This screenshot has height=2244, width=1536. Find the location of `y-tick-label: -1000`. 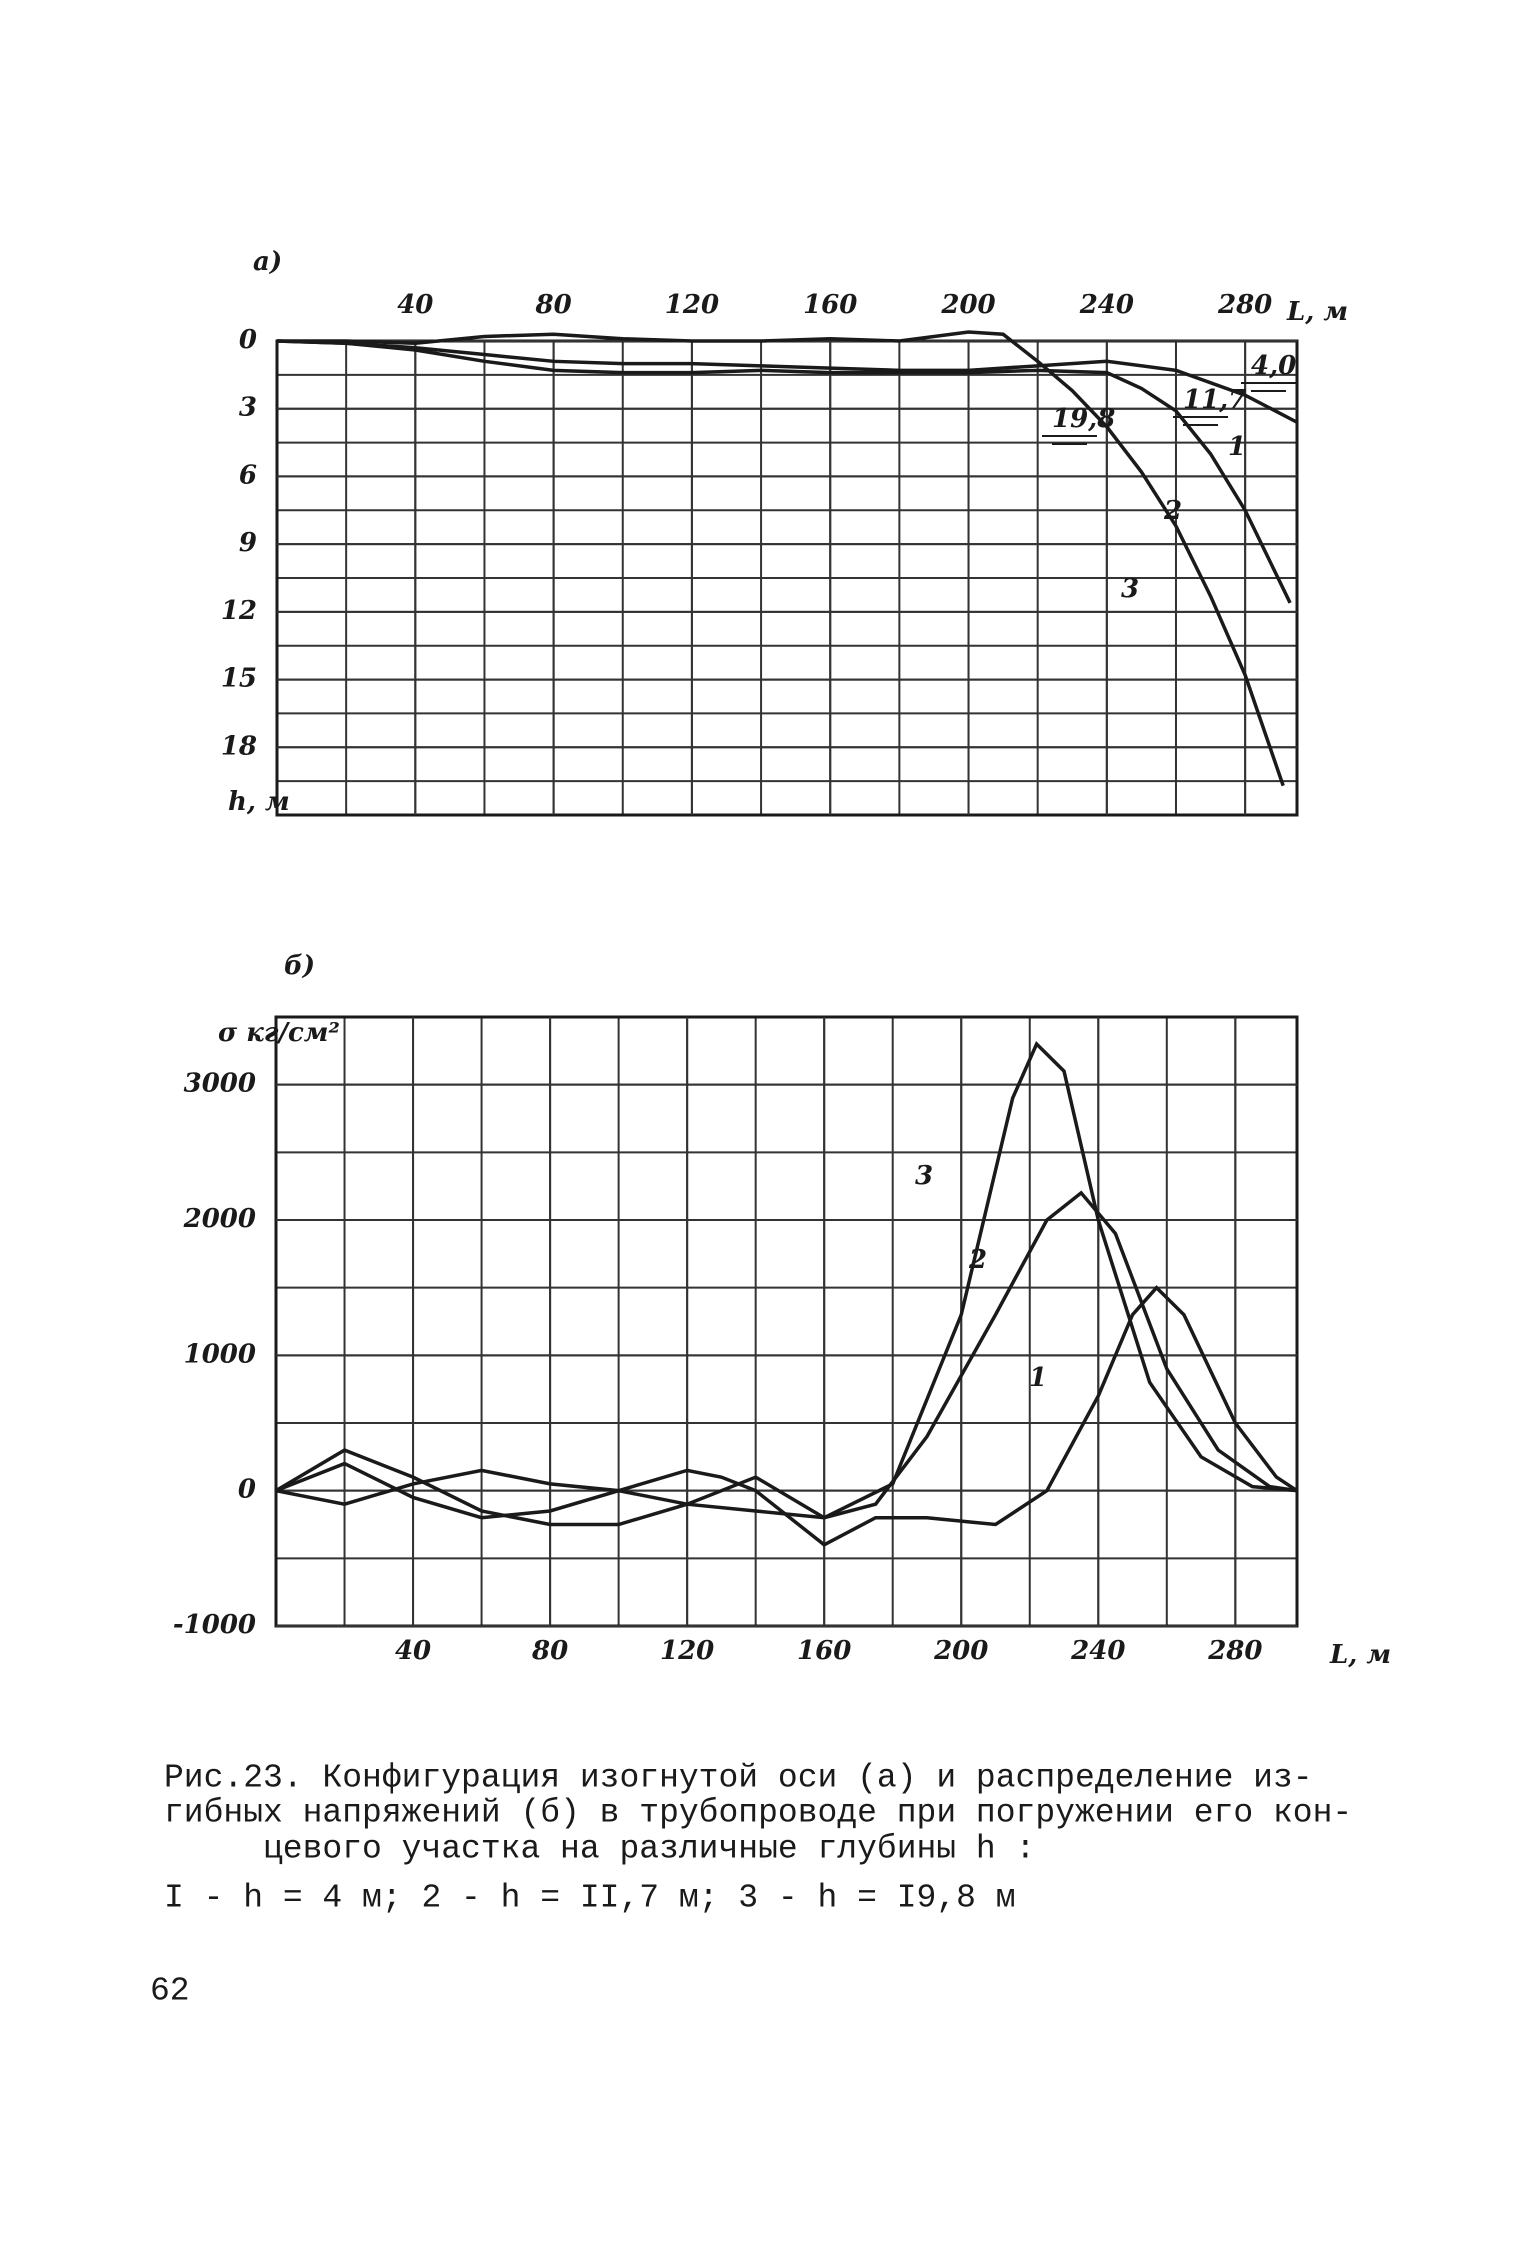

y-tick-label: -1000 is located at coordinates (214, 1625).